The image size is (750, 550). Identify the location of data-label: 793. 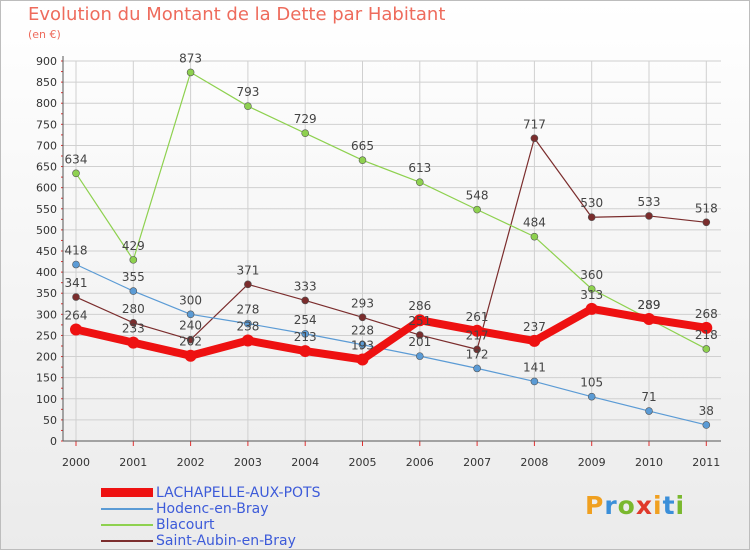
(247, 92).